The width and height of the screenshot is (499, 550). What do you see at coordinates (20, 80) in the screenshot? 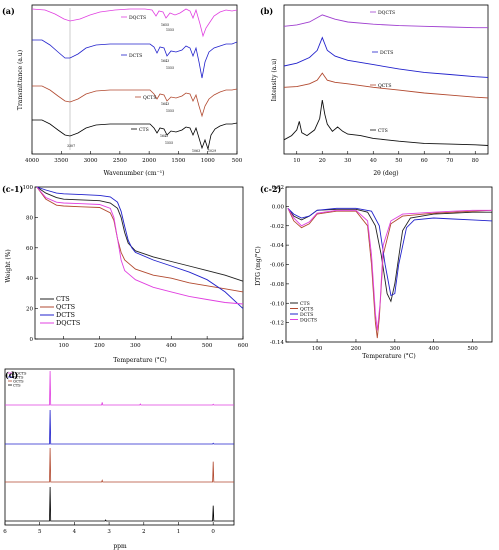
I see `y-axis-label: Transmittance (a.u)` at bounding box center [20, 80].